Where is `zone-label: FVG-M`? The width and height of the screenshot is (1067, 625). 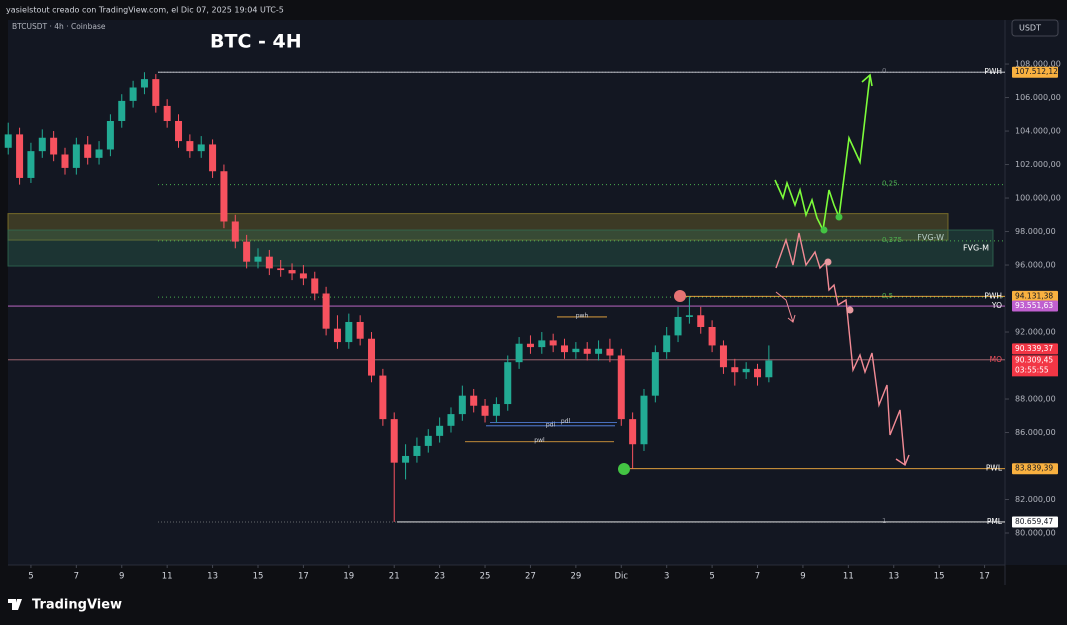
zone-label: FVG-M is located at coordinates (976, 248).